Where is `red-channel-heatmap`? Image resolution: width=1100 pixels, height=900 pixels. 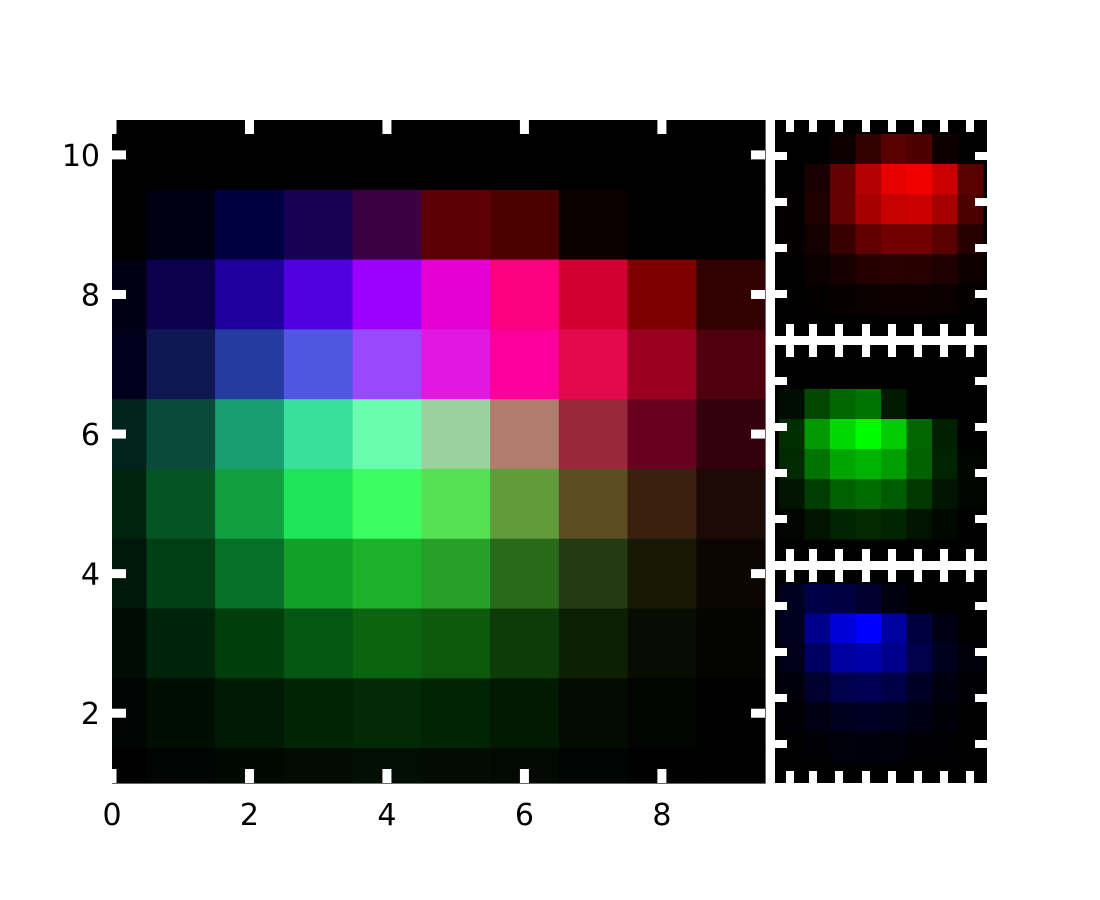 red-channel-heatmap is located at coordinates (881, 228).